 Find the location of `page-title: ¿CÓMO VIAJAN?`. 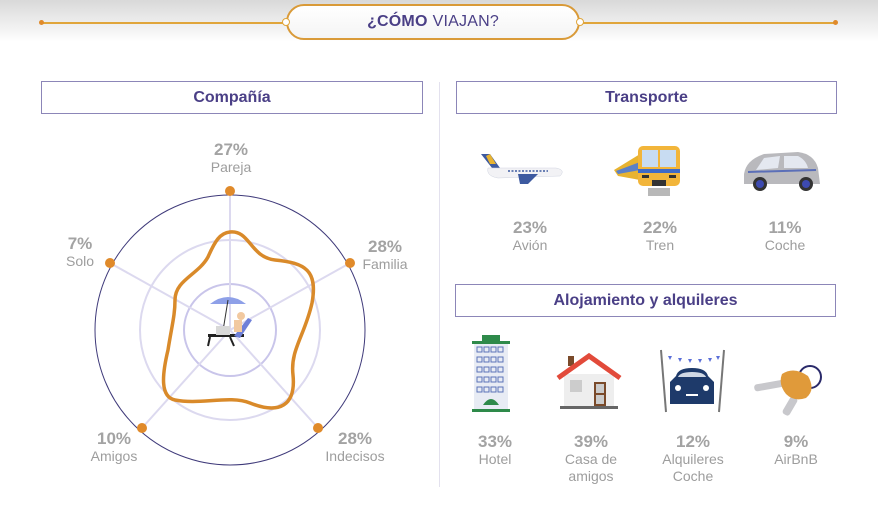

page-title: ¿CÓMO VIAJAN? is located at coordinates (433, 22).